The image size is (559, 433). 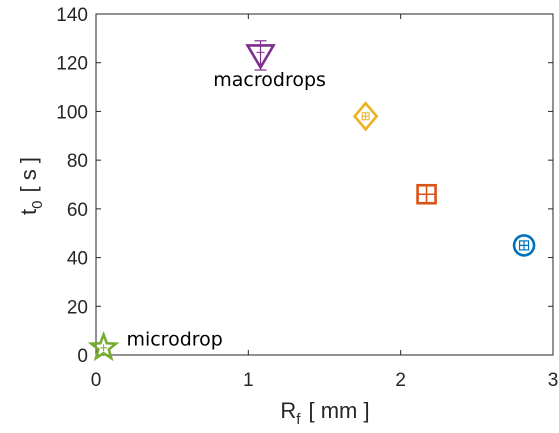 What do you see at coordinates (82, 356) in the screenshot?
I see `y-tick-label: 0` at bounding box center [82, 356].